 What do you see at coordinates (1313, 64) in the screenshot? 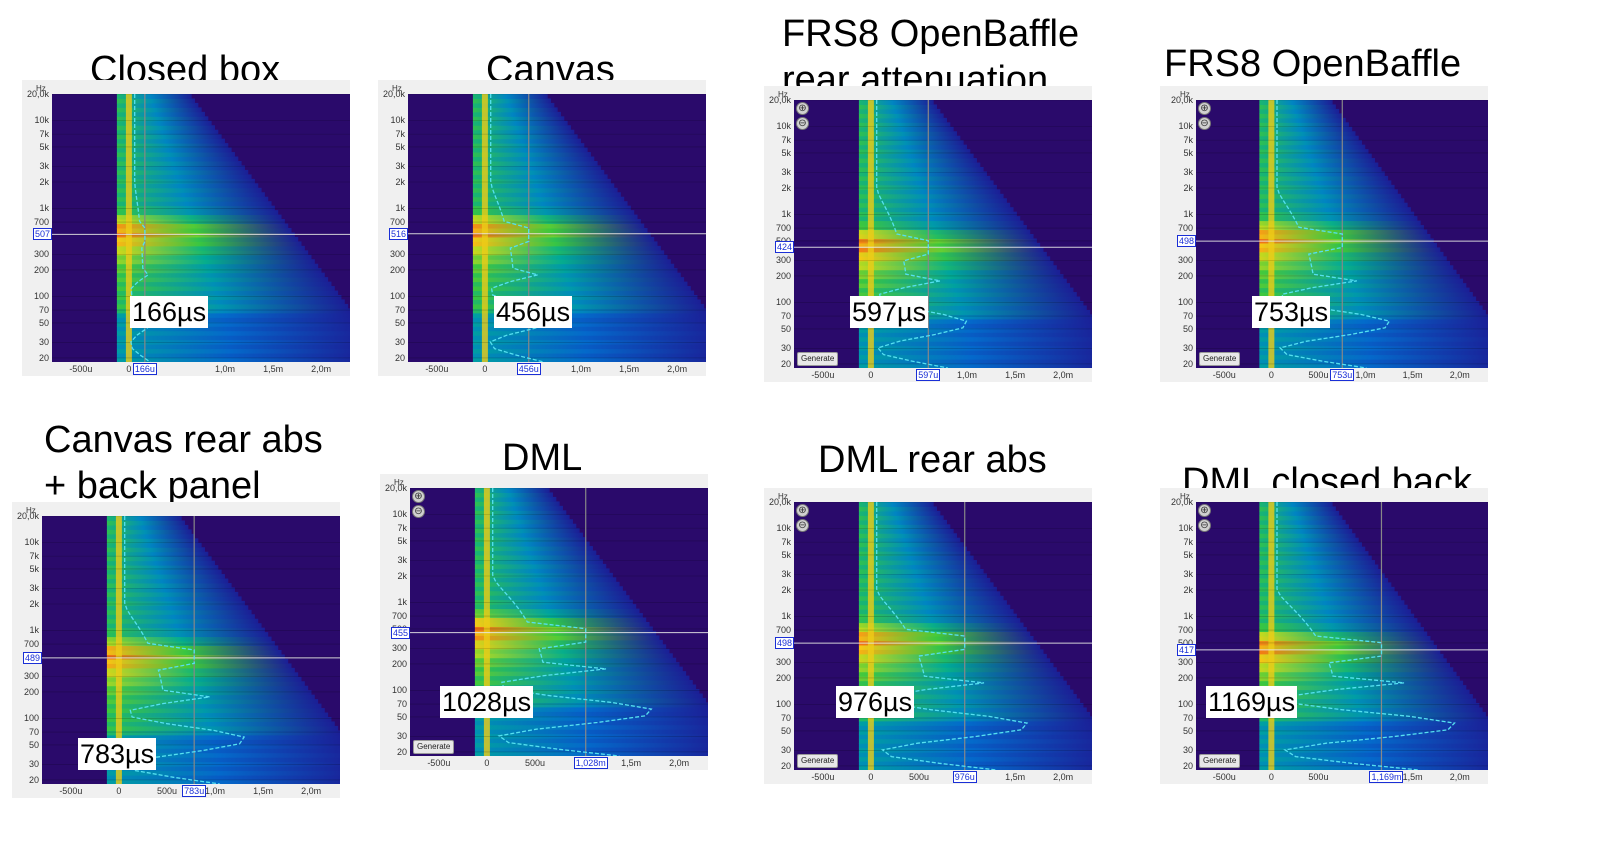
I see `chart-title-line: FRS8 OpenBaffle` at bounding box center [1313, 64].